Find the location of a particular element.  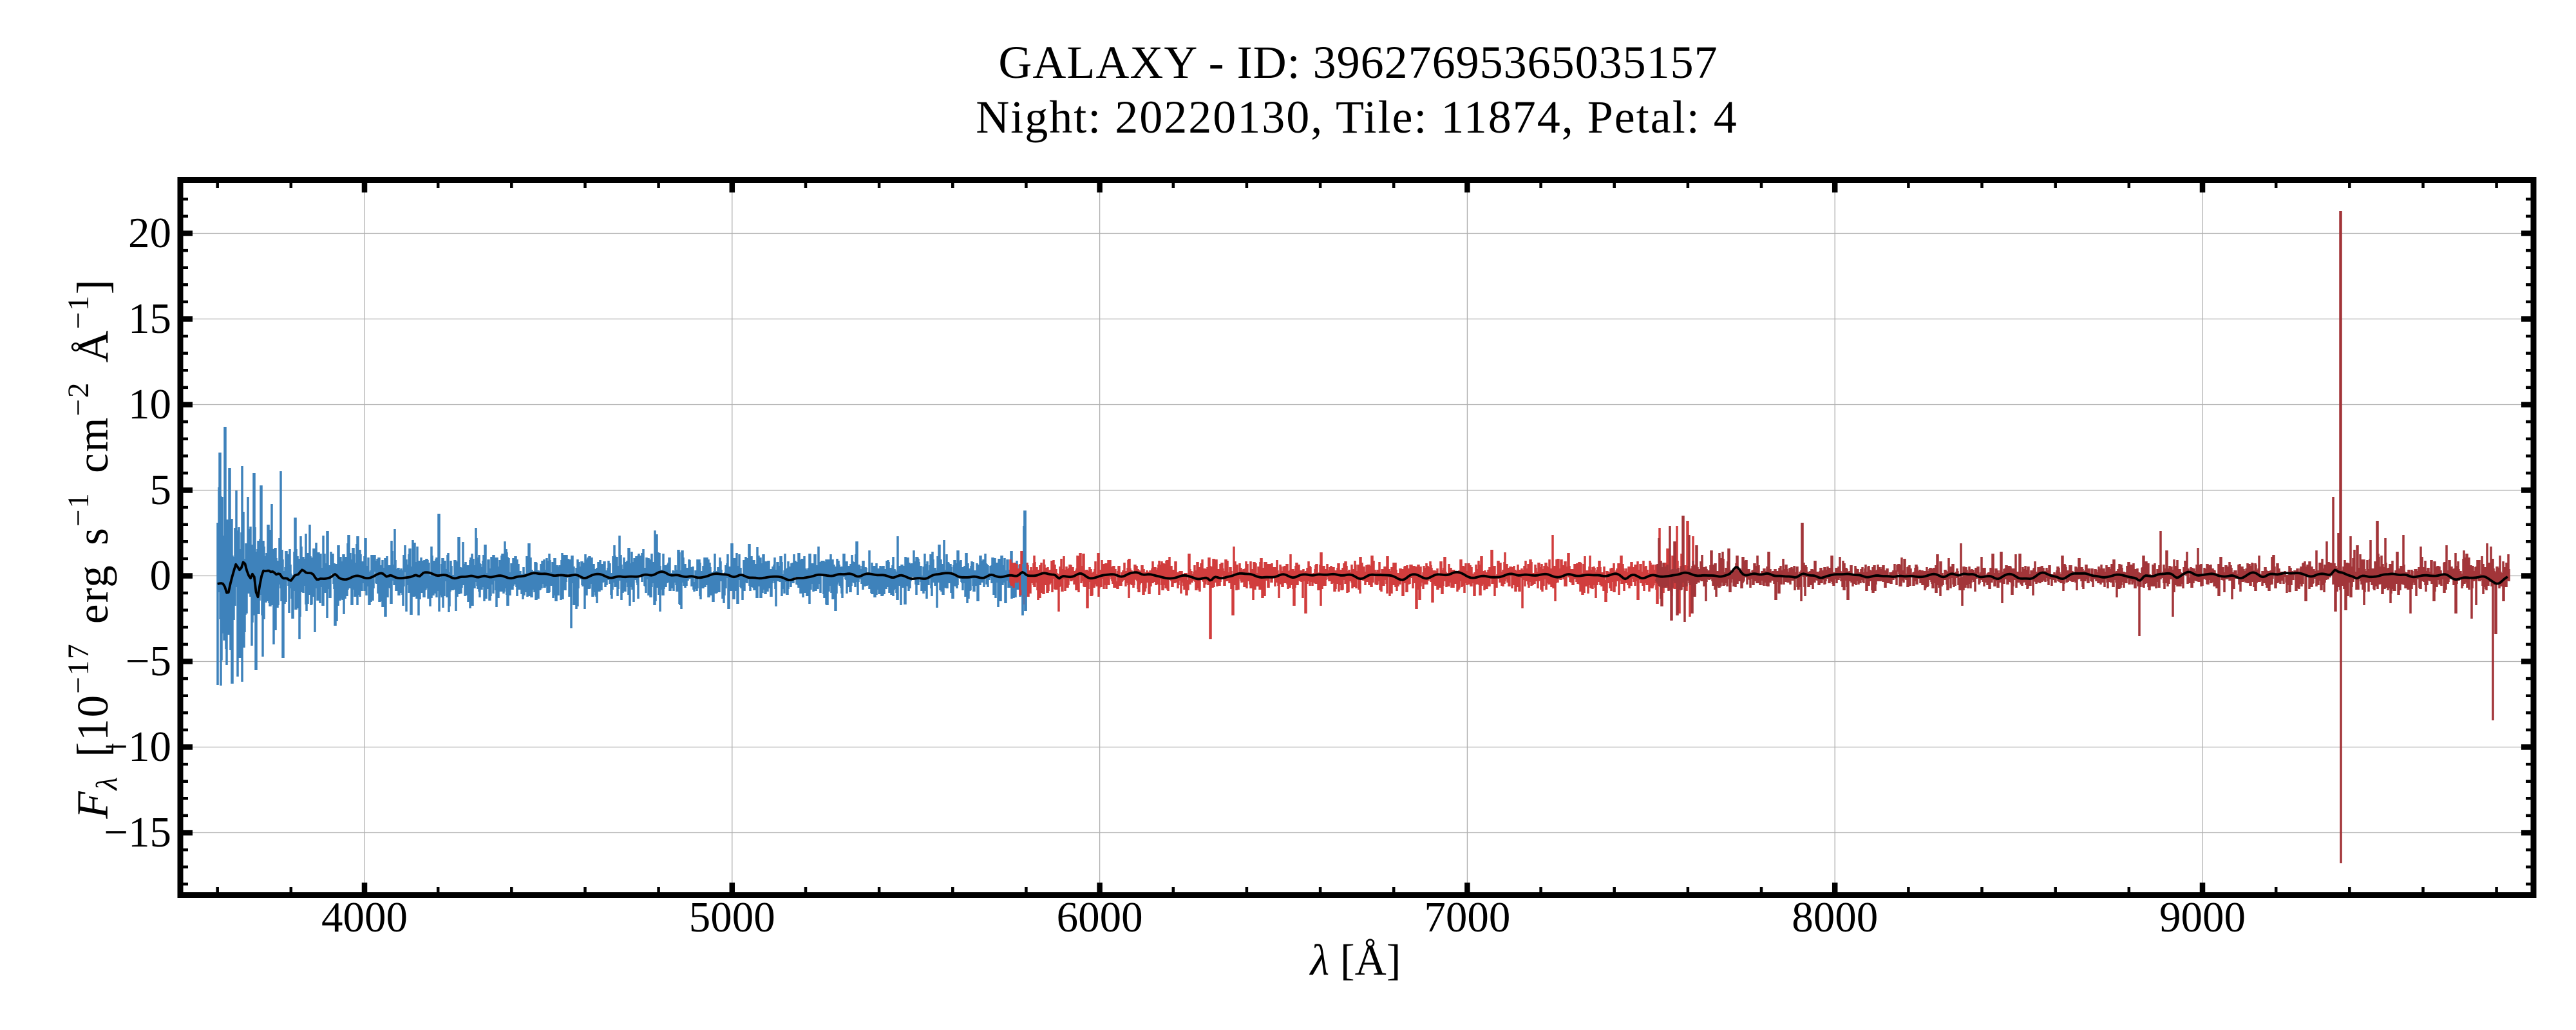

svg-text: 7000 is located at coordinates (1467, 917).